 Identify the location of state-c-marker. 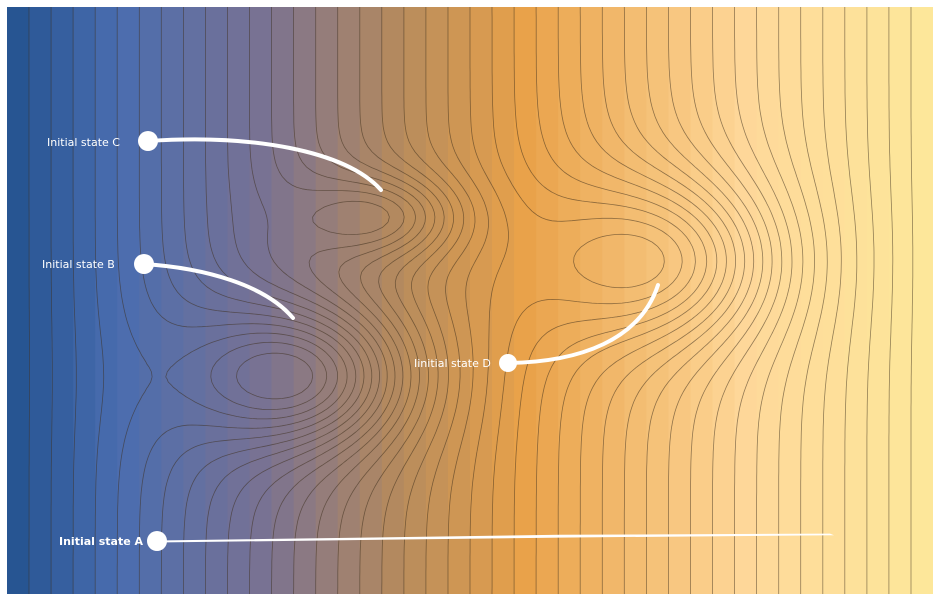
(148, 141).